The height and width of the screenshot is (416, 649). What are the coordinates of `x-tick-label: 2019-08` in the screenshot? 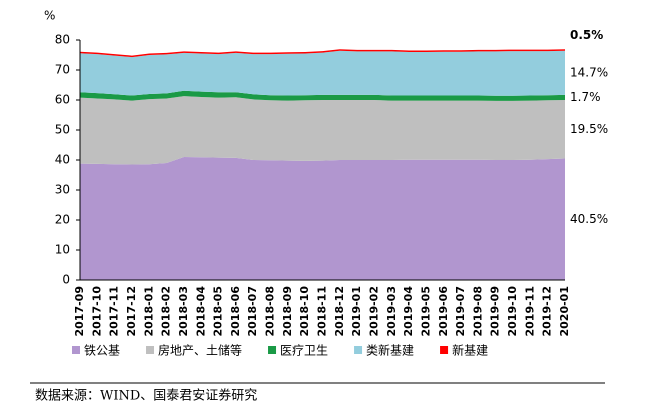 It's located at (477, 311).